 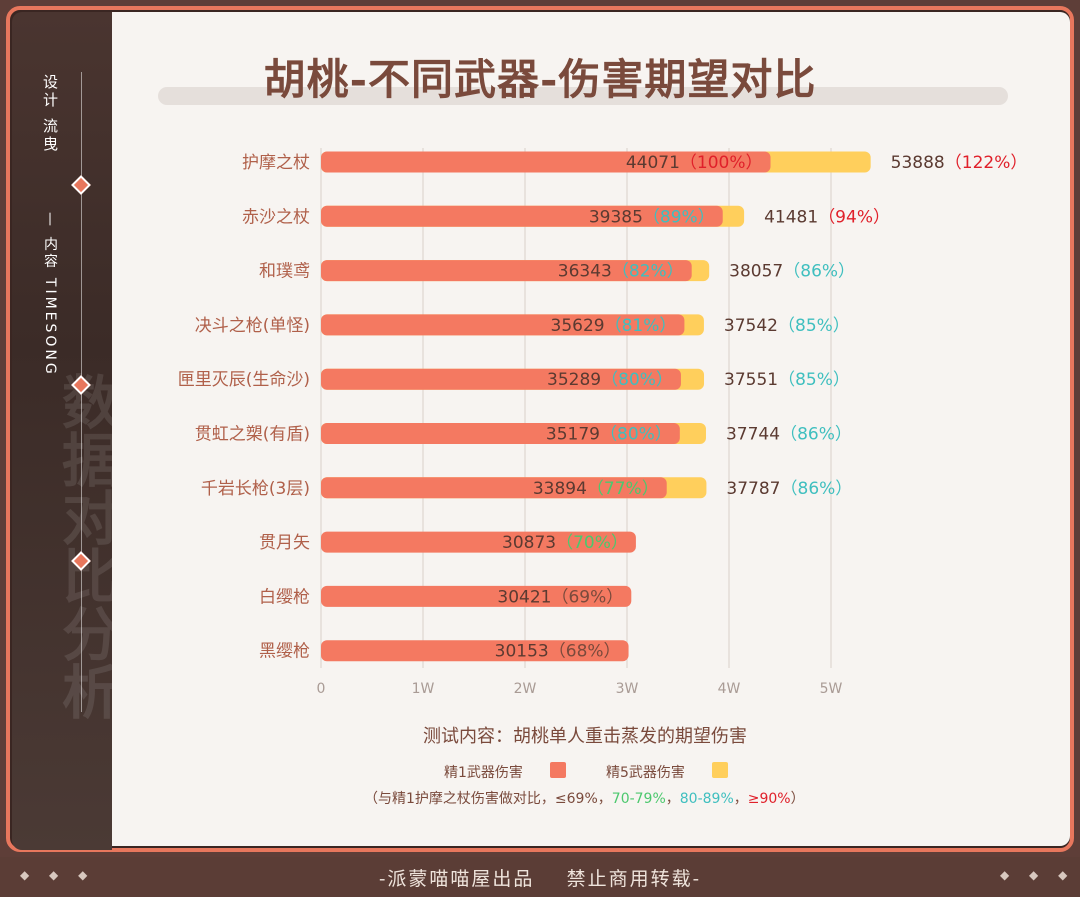 What do you see at coordinates (529, 543) in the screenshot?
I see `r1-value: 30873` at bounding box center [529, 543].